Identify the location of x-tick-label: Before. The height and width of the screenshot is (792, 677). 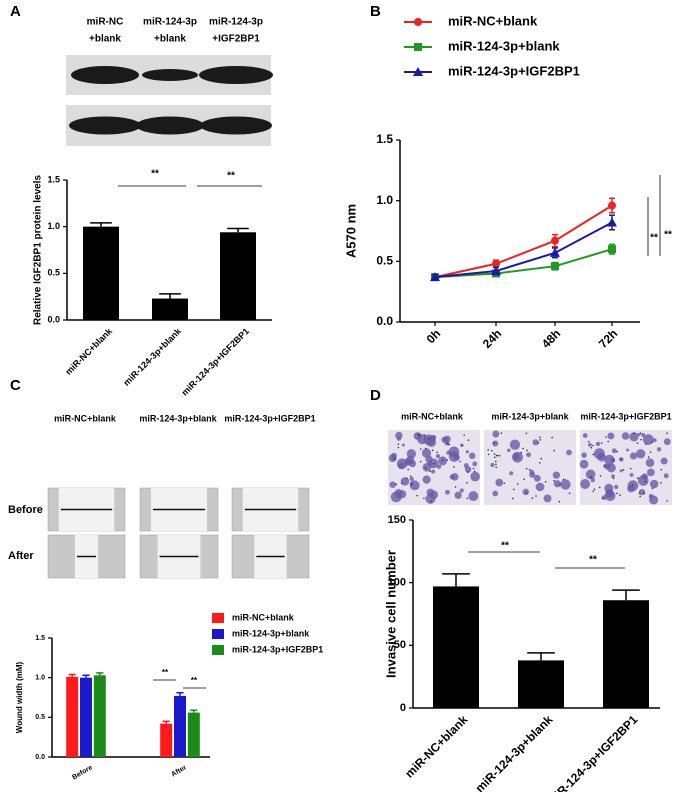
(82, 772).